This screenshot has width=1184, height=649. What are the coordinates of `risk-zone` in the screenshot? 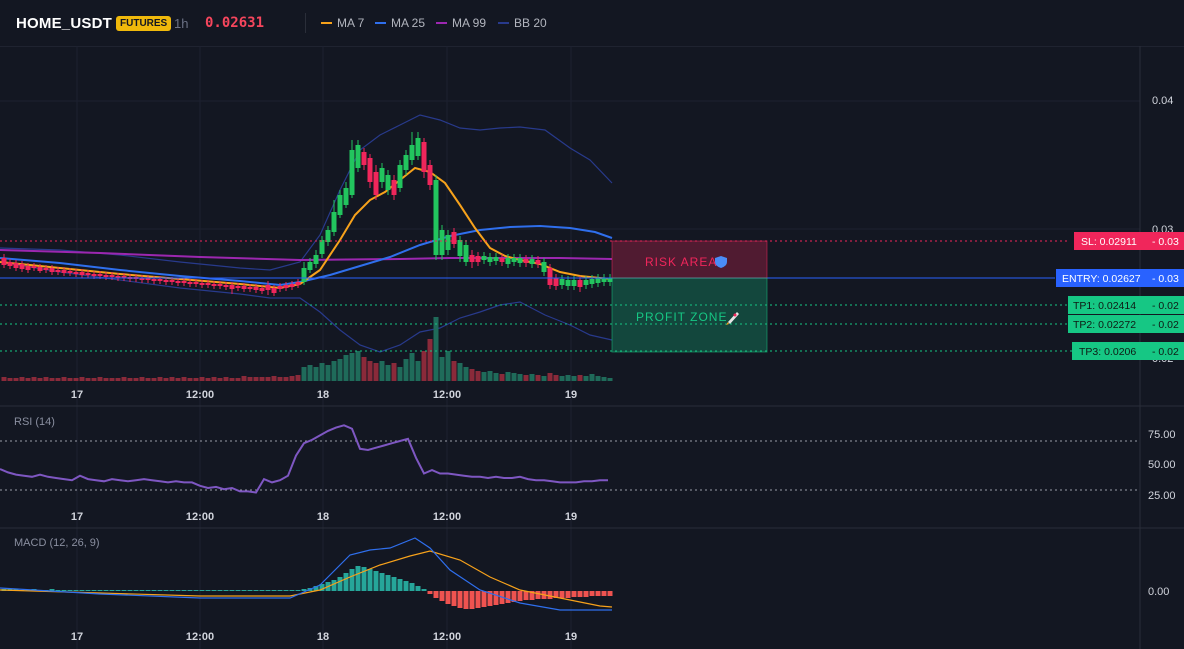 It's located at (689, 259).